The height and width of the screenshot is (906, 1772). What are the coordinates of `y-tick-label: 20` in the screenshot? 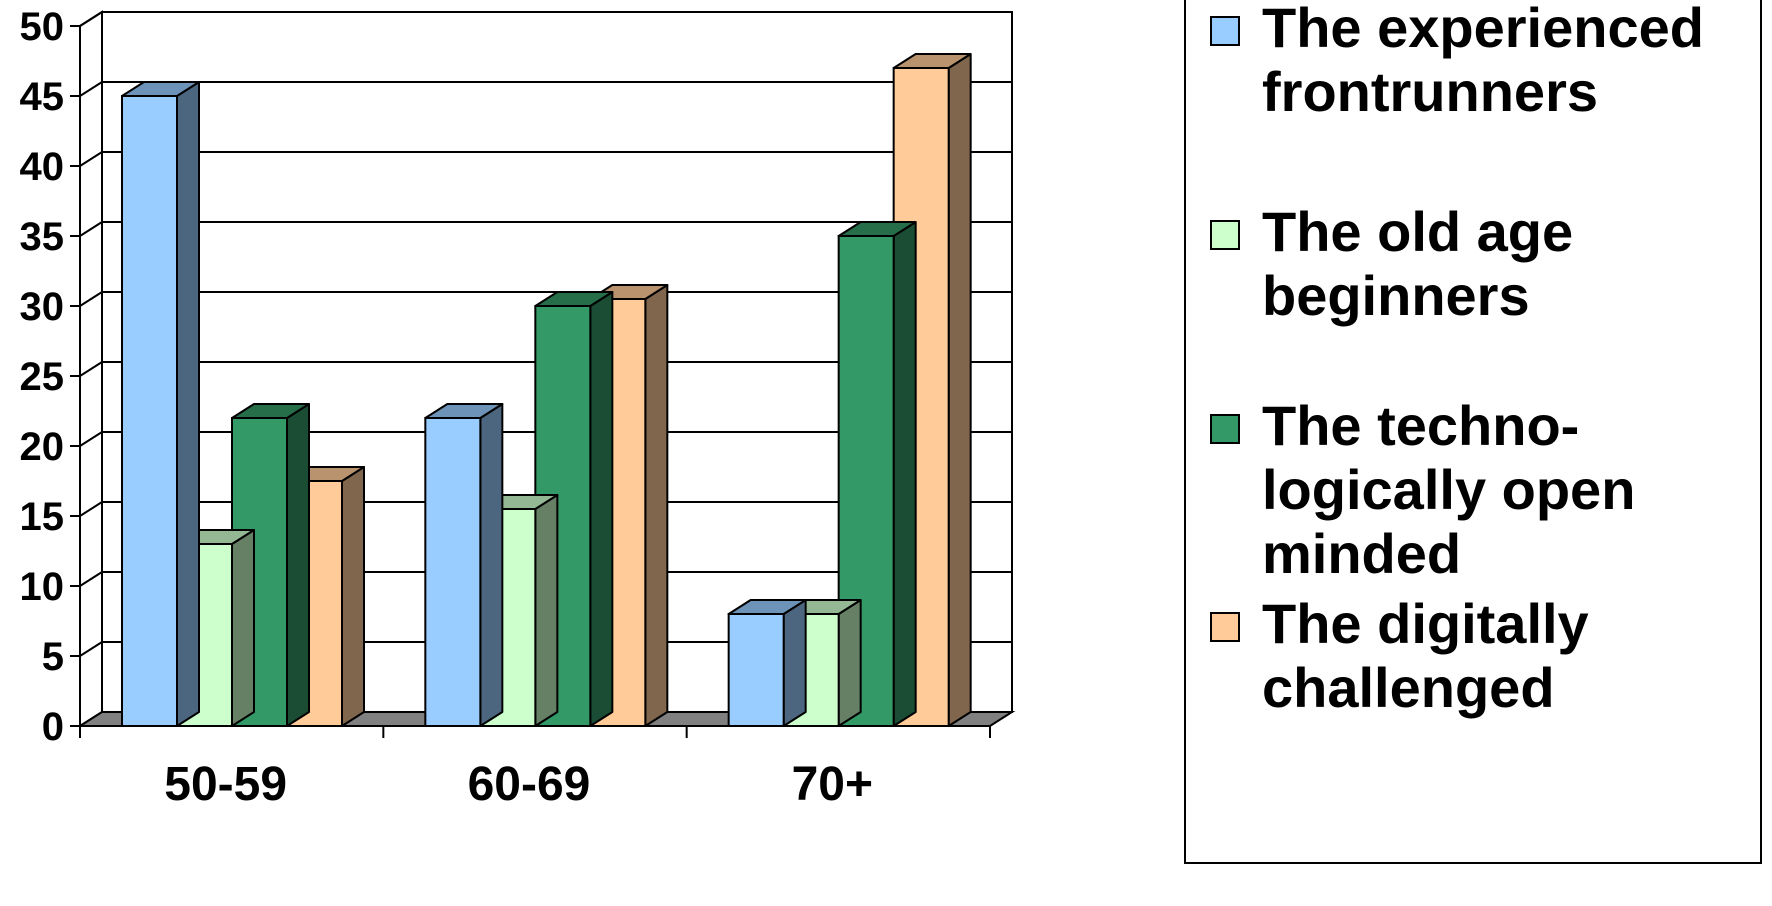 It's located at (42, 447).